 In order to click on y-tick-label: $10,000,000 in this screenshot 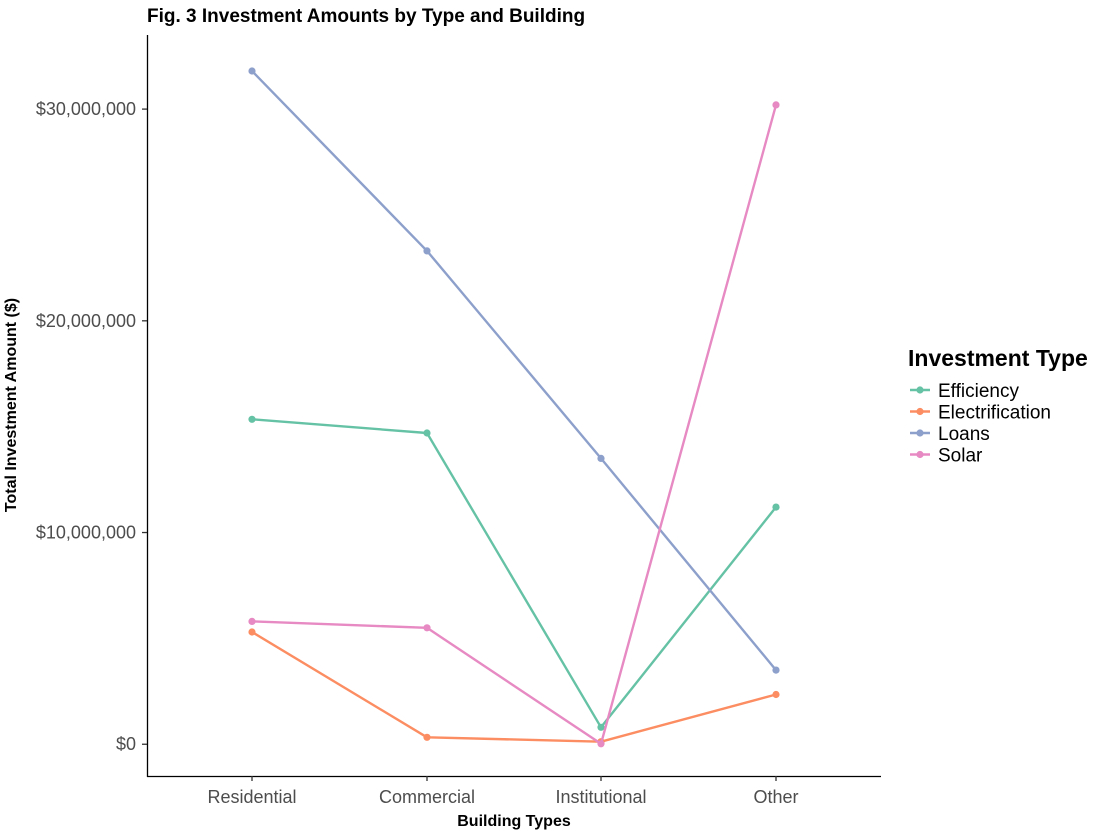, I will do `click(86, 533)`.